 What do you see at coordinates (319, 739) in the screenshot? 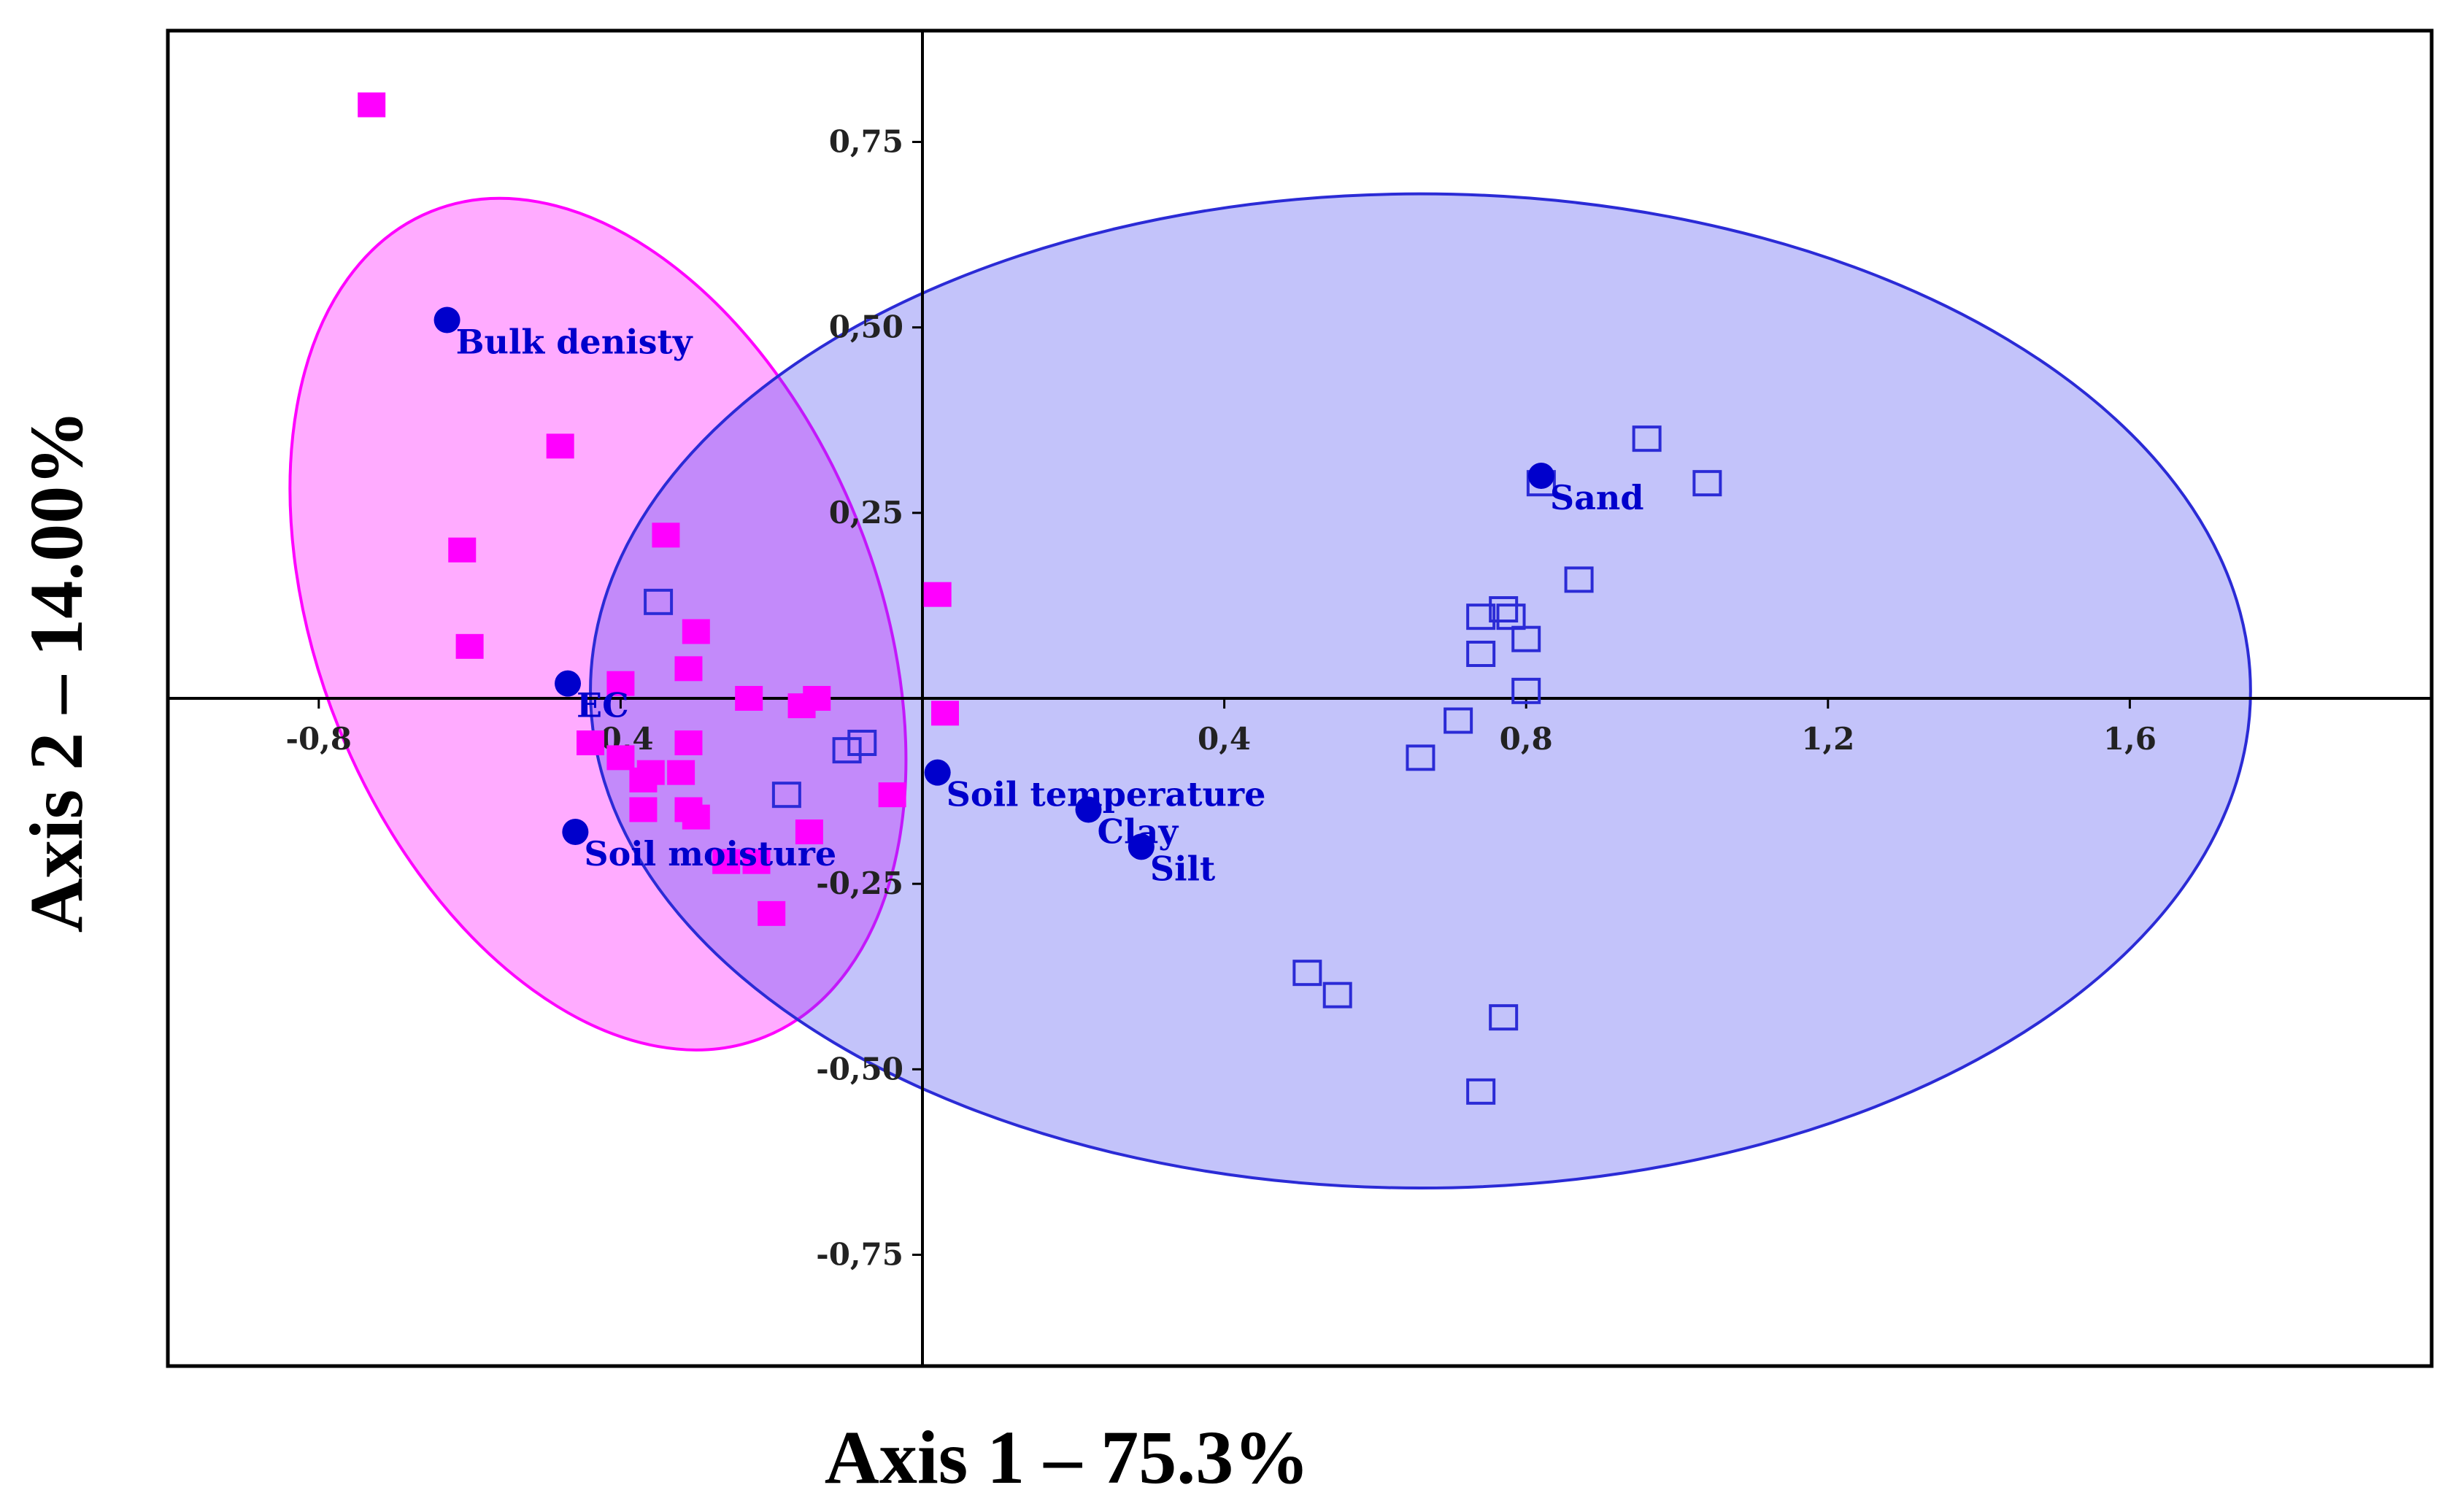
I see `x-tick-label: -0,8` at bounding box center [319, 739].